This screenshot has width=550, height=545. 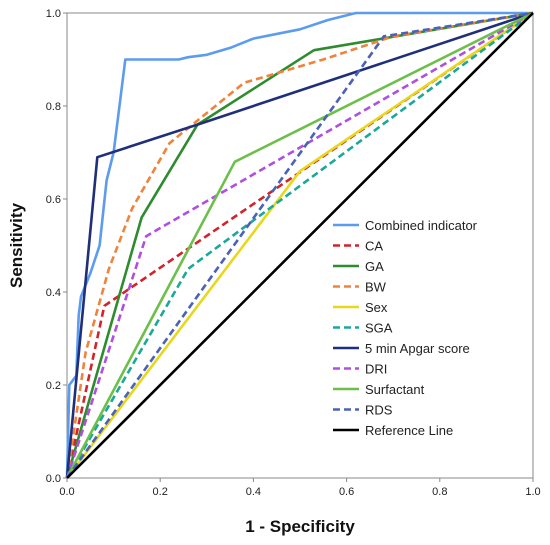 I want to click on x-tick-label: 1.0, so click(x=532, y=492).